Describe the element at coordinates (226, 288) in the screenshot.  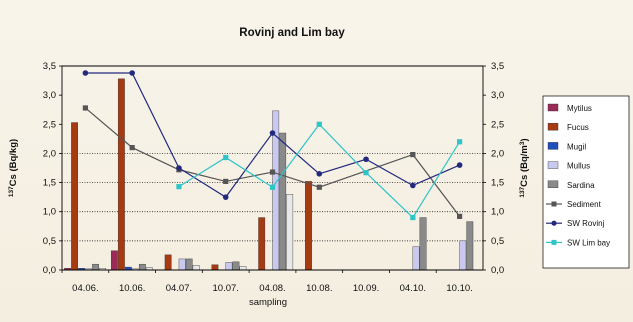
I see `x-tick-label: 10.07.` at that location.